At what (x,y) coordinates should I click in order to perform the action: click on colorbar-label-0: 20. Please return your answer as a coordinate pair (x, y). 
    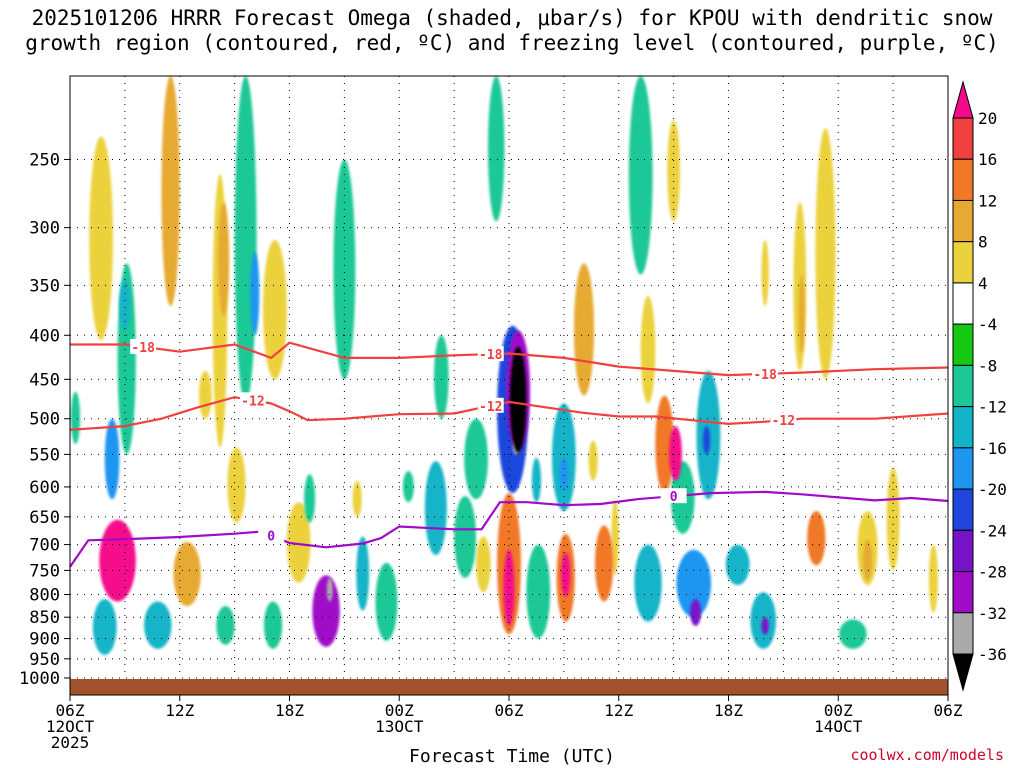
    Looking at the image, I should click on (987, 118).